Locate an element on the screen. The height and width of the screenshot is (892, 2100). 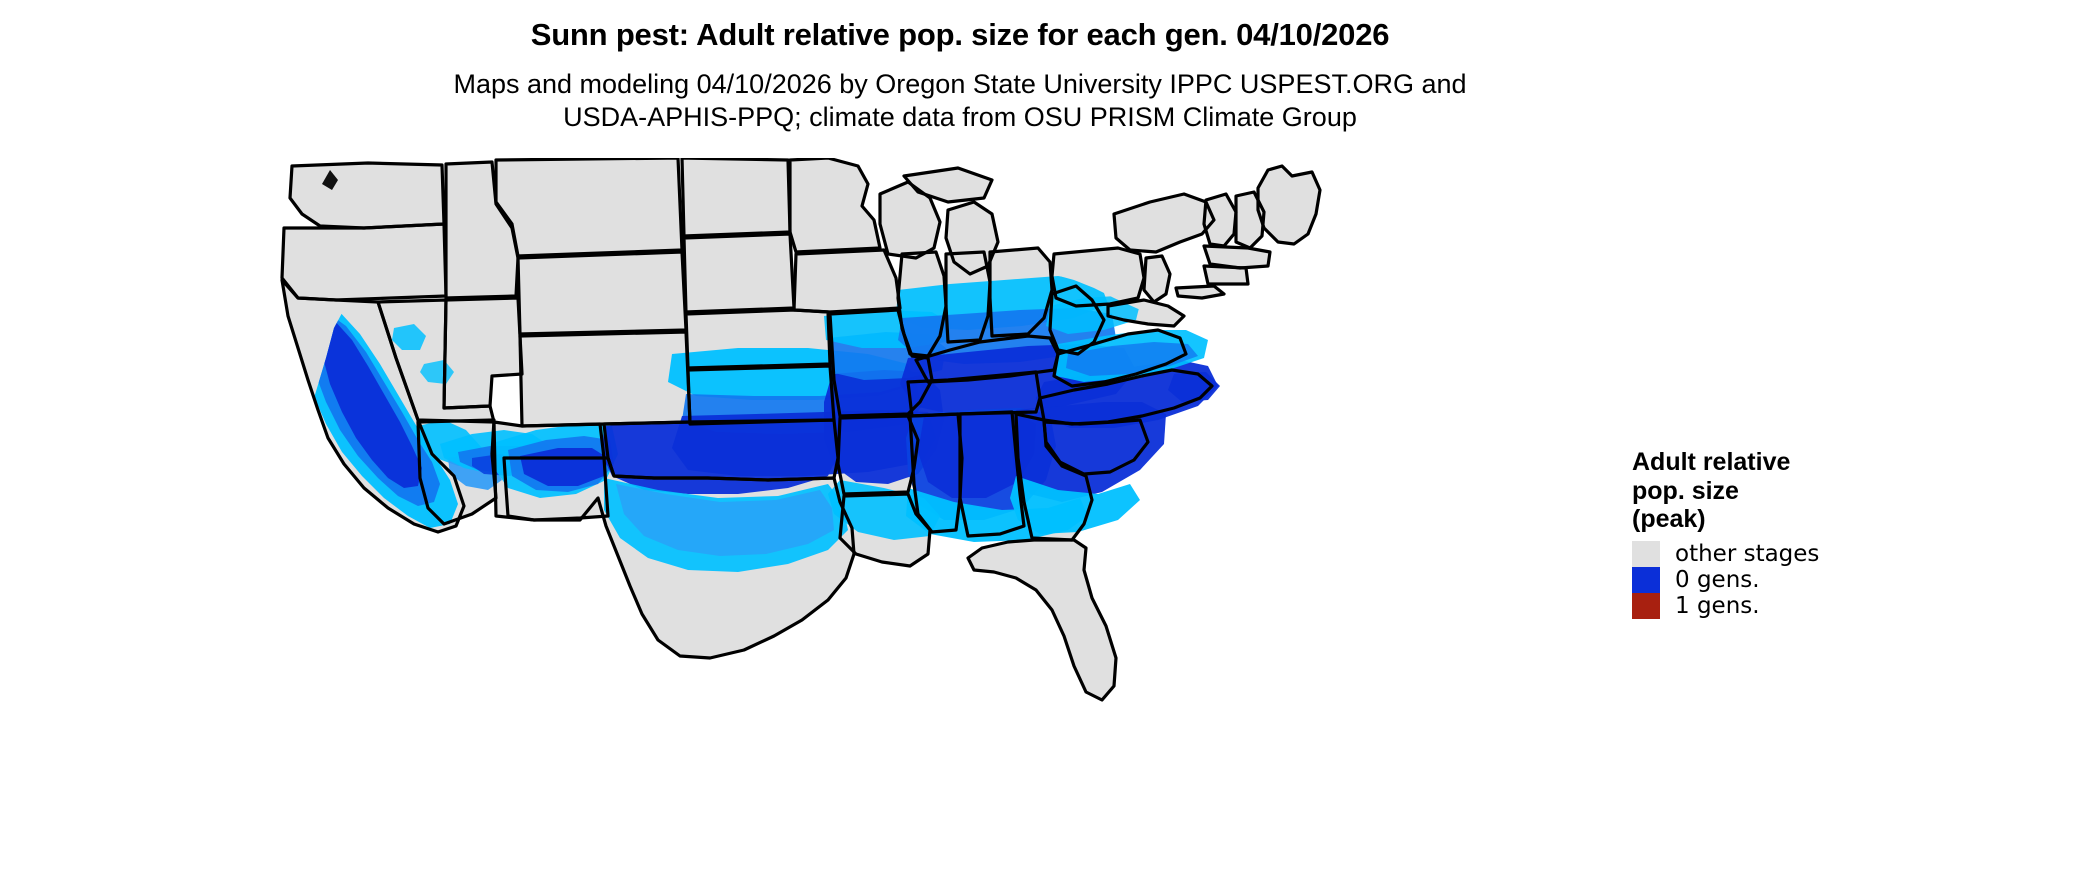
legend-label-other-stages: other stages is located at coordinates (1747, 553).